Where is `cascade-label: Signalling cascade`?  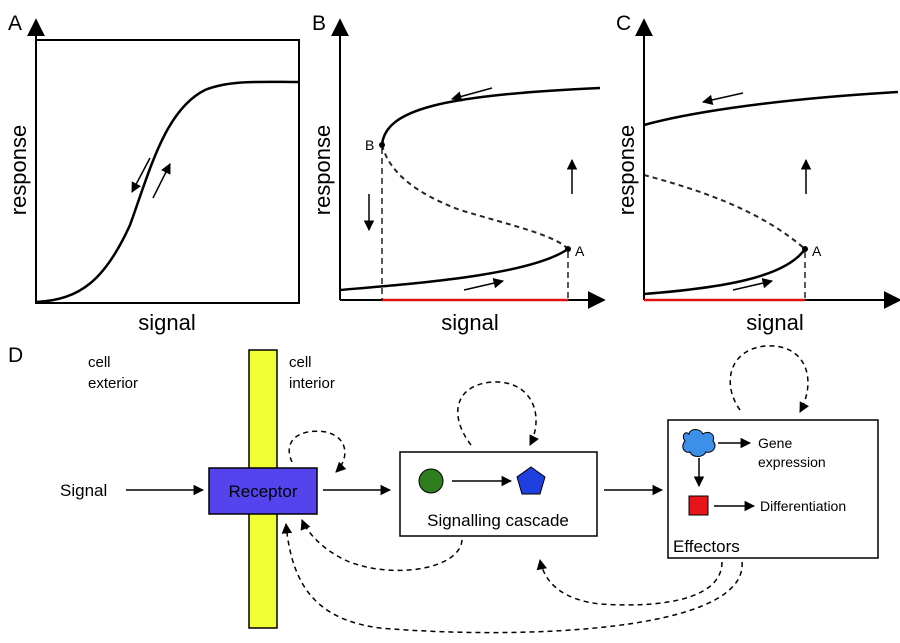 cascade-label: Signalling cascade is located at coordinates (498, 520).